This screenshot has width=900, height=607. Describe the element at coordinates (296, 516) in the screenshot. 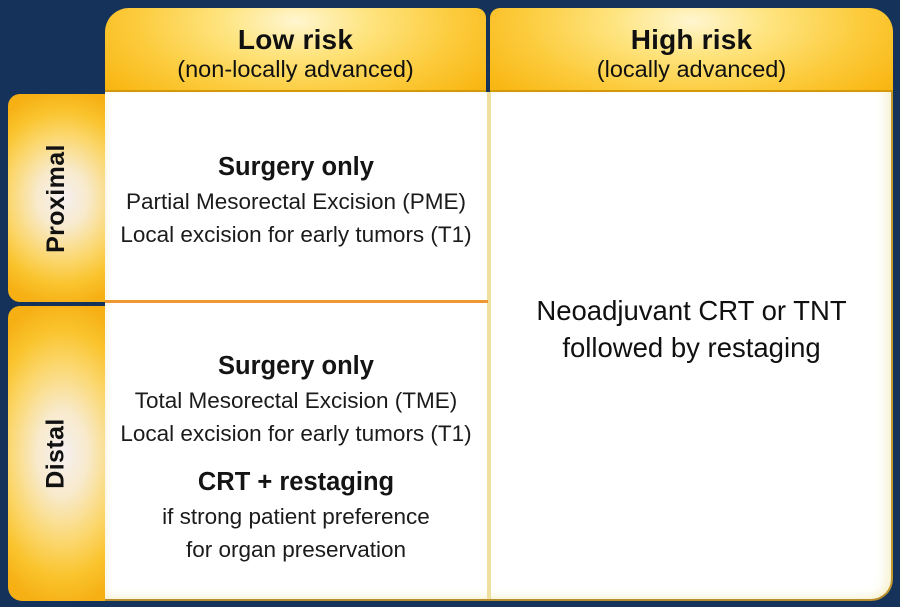

I see `distal-low-secondary-line-1: if strong patient preference` at that location.